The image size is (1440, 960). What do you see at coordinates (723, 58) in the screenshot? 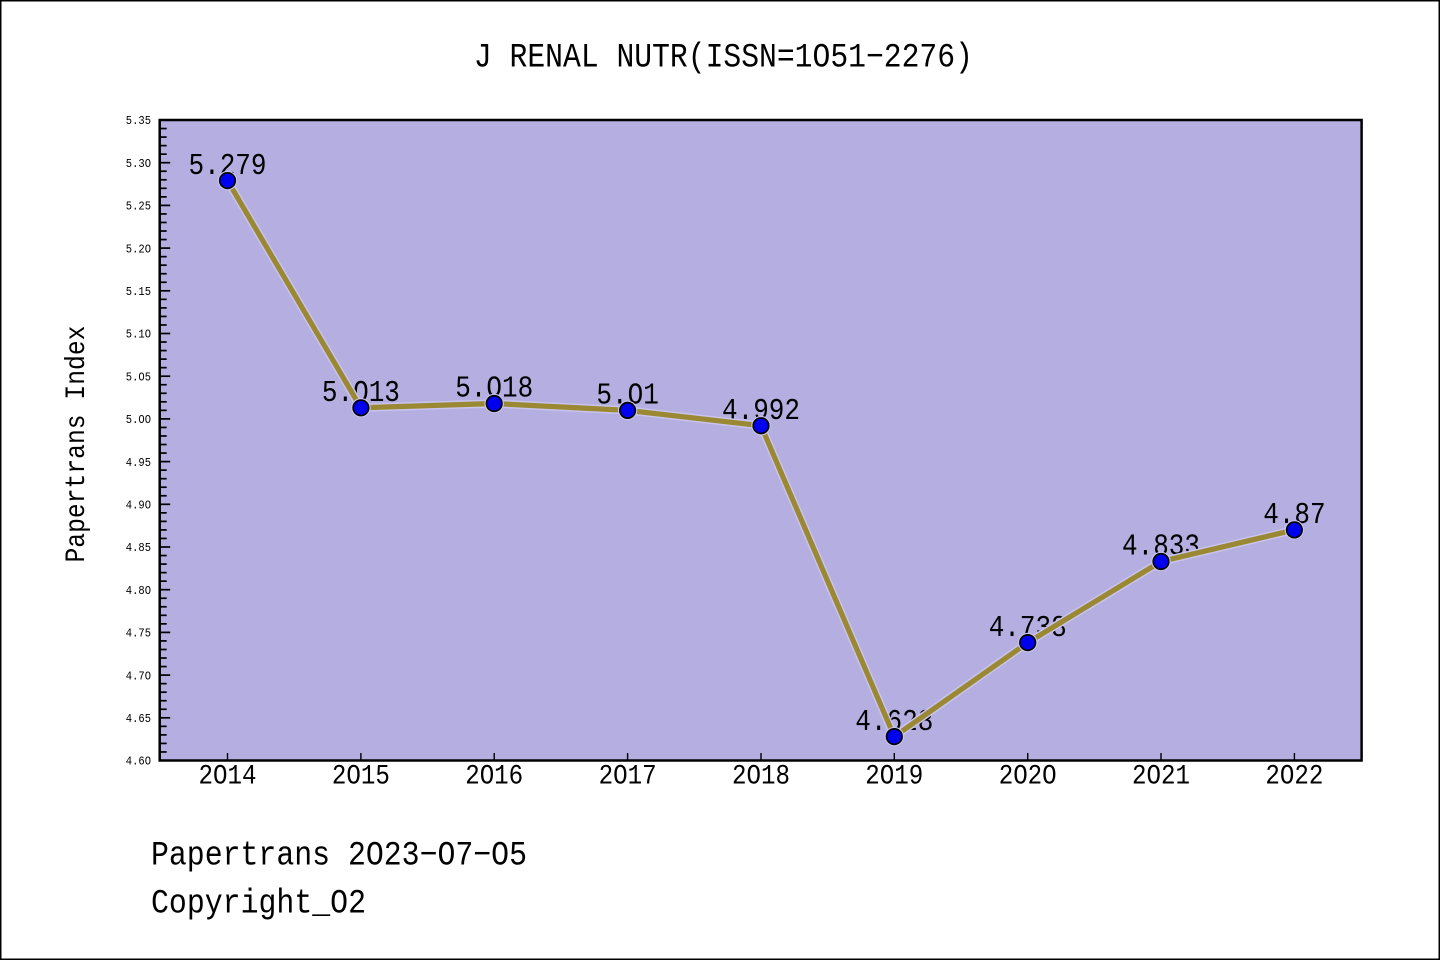
I see `svg-text: J RENAL NUTR(ISSN=1O51−2276)` at bounding box center [723, 58].